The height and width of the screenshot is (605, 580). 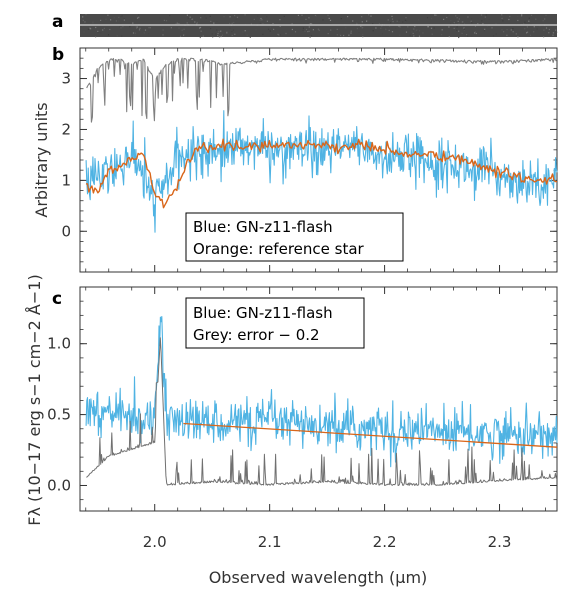 What do you see at coordinates (263, 227) in the screenshot?
I see `panel-b-legend-blue: Blue: GN-z11-flash` at bounding box center [263, 227].